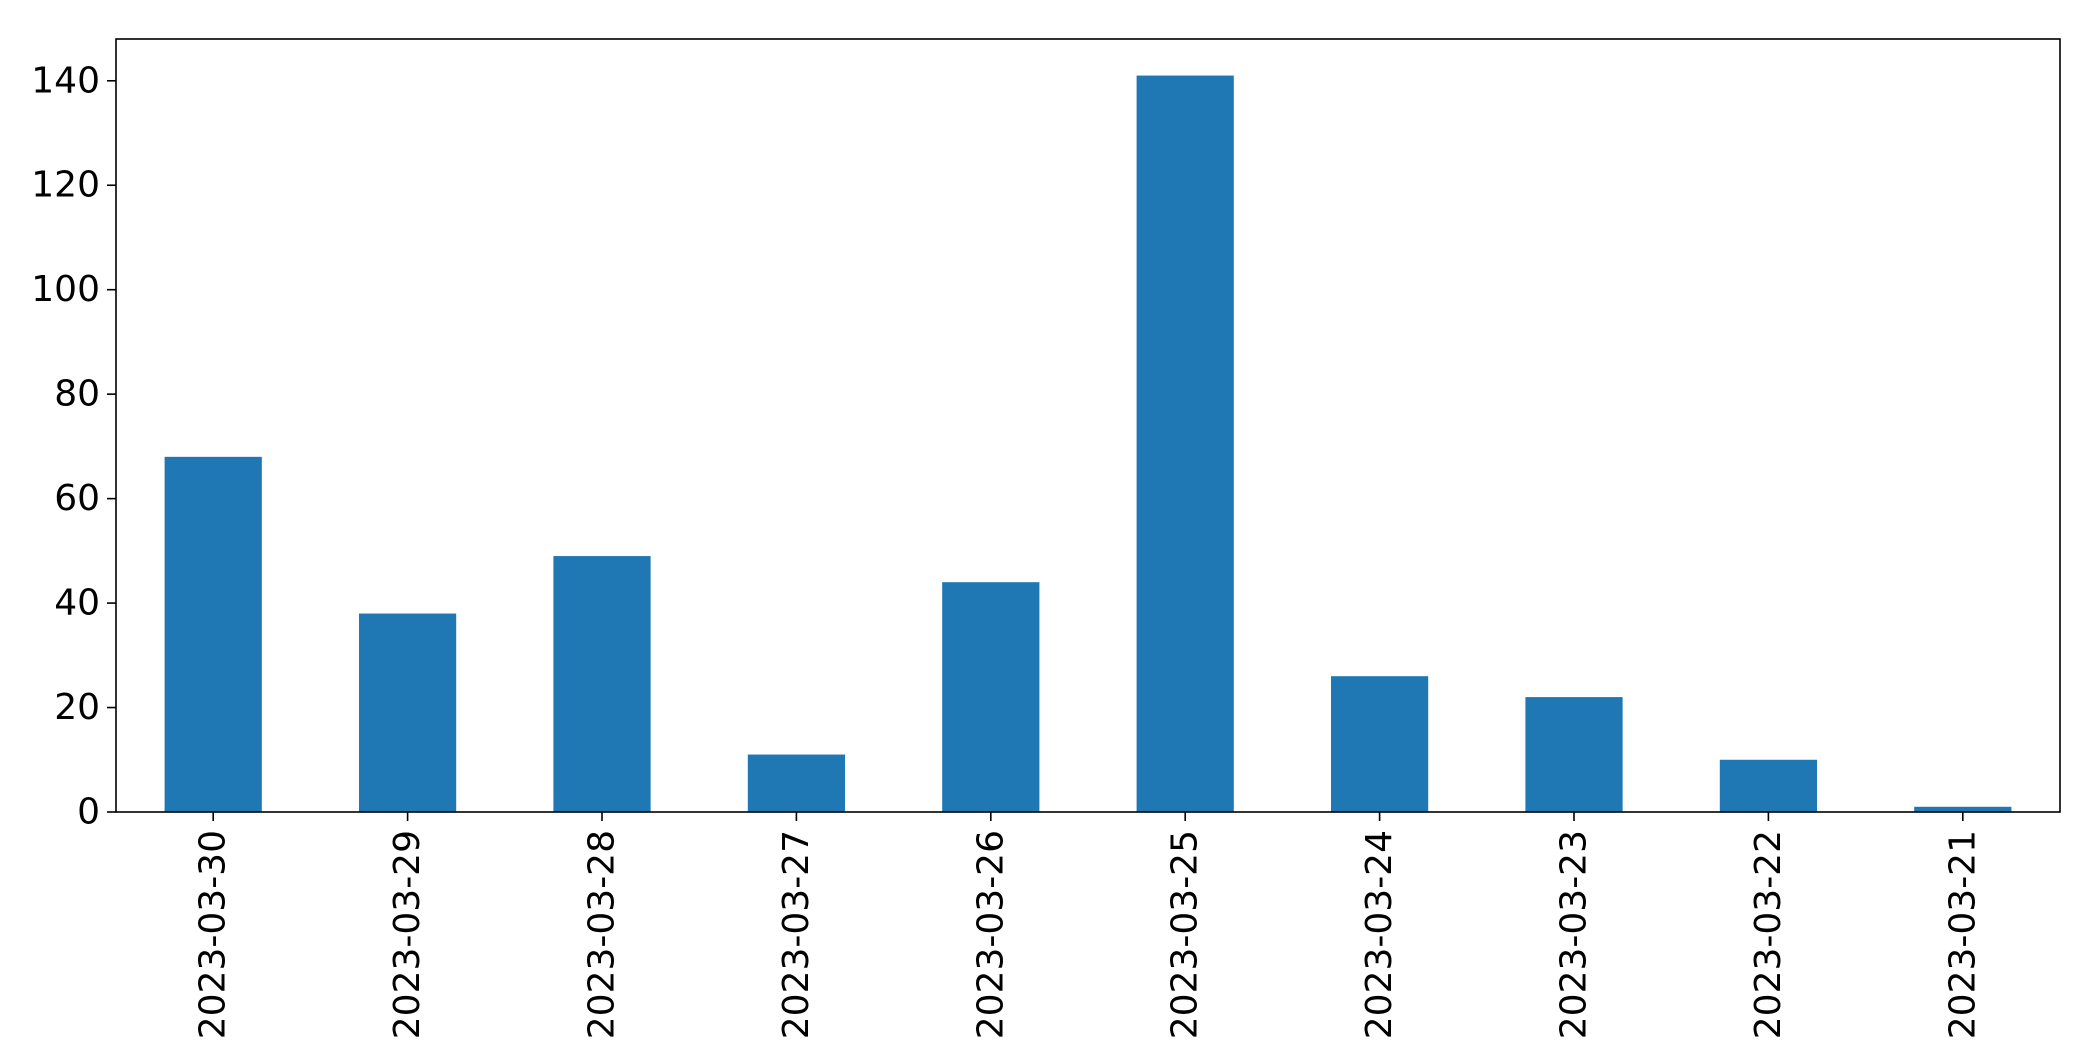 Image resolution: width=2093 pixels, height=1061 pixels. What do you see at coordinates (796, 934) in the screenshot?
I see `x-tick-label: 2023-03-27` at bounding box center [796, 934].